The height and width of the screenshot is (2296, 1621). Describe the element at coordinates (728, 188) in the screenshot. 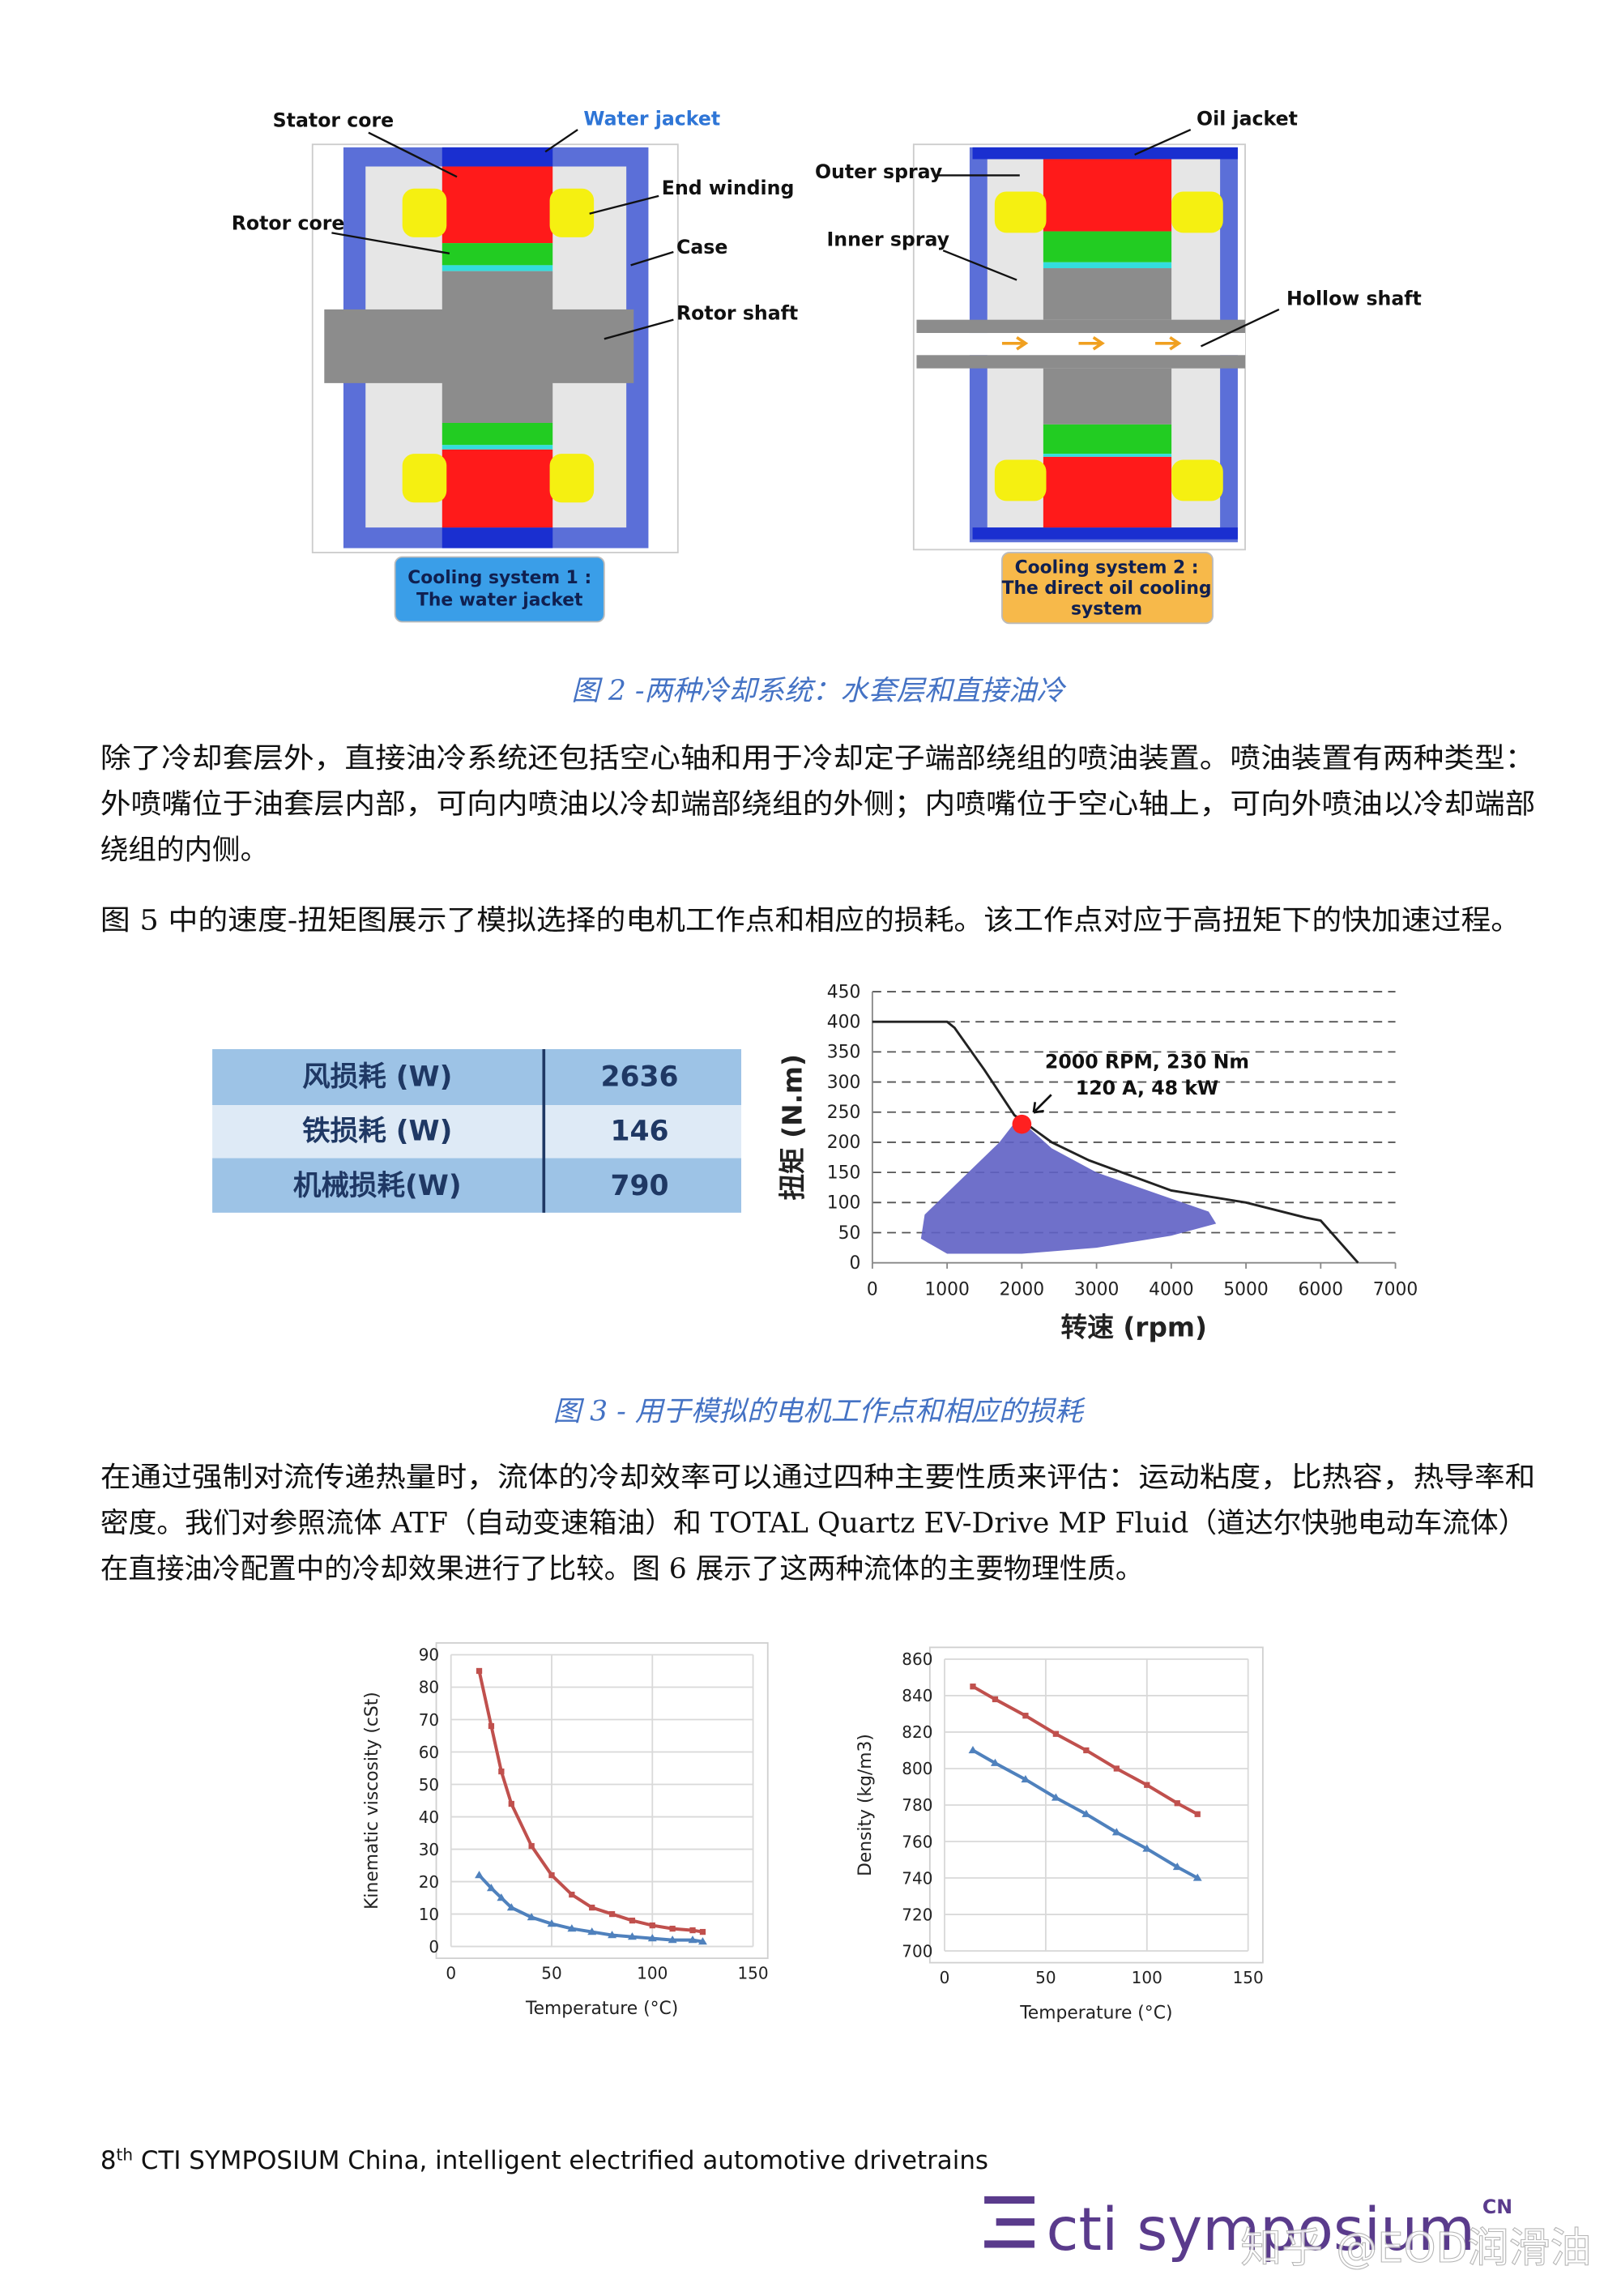

I see `label: End winding` at that location.